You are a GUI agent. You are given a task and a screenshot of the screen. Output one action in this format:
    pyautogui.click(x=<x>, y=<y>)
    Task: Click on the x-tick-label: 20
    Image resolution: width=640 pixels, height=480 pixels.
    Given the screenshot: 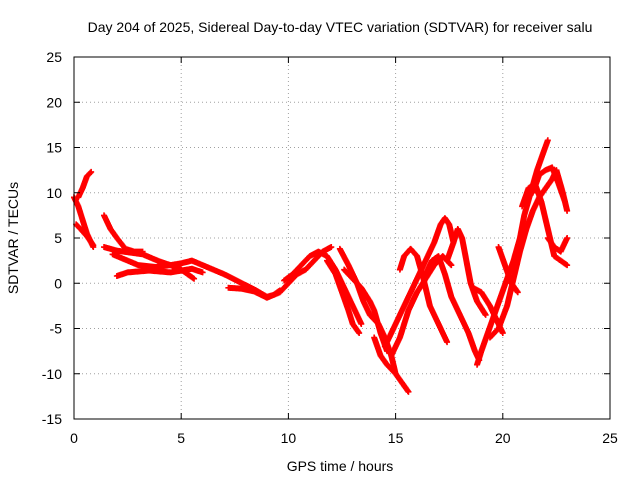 What is the action you would take?
    pyautogui.click(x=503, y=438)
    